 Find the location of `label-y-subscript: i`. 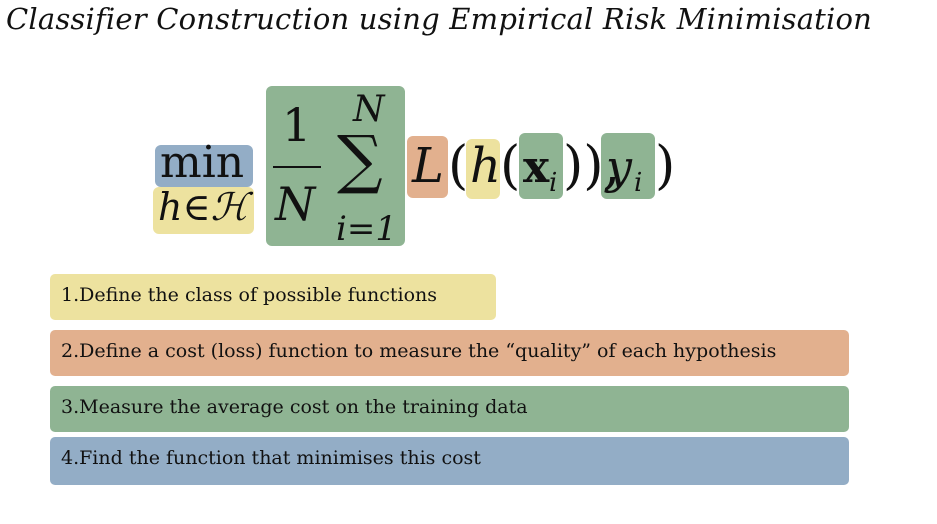

label-y-subscript: i is located at coordinates (638, 183).